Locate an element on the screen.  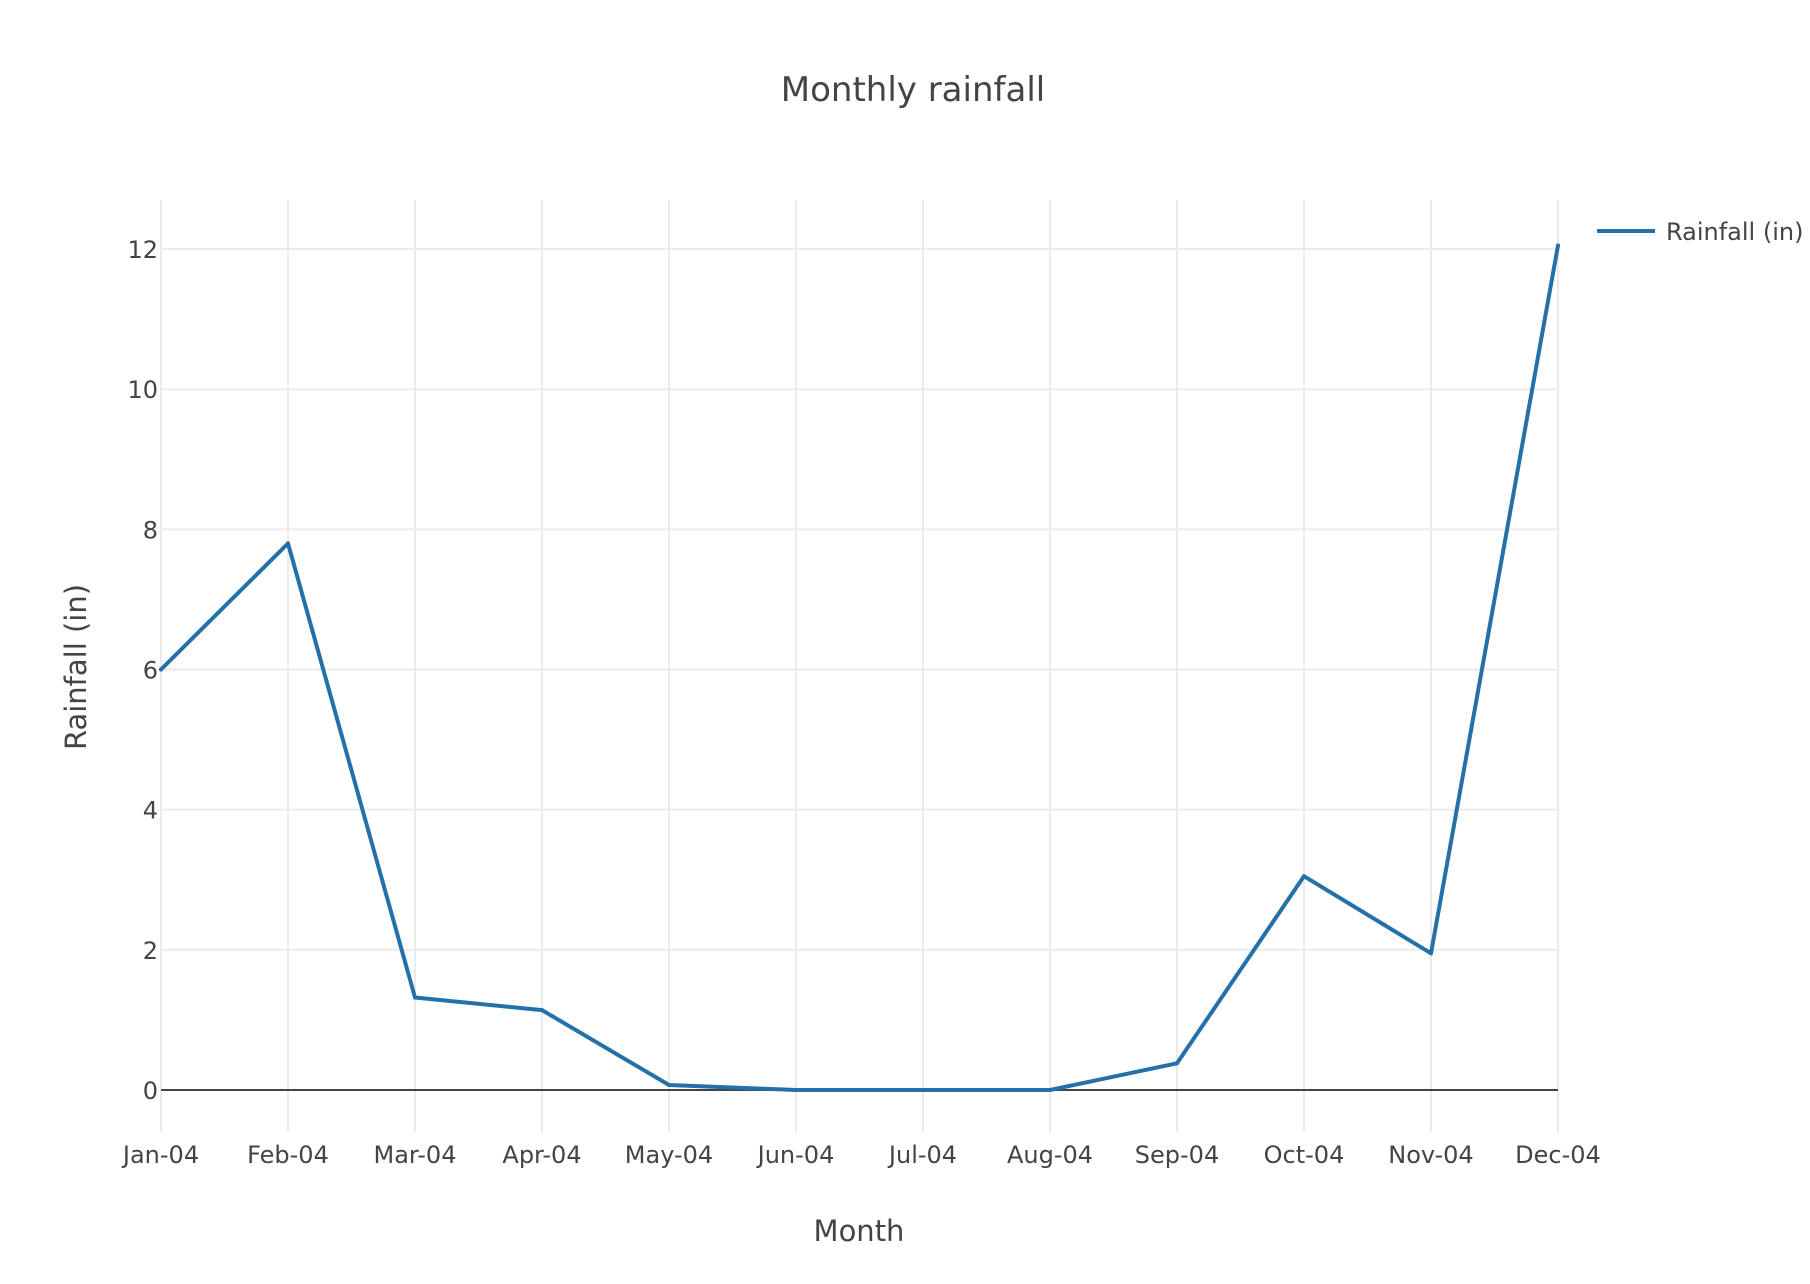
x-tick-label: Mar-04 is located at coordinates (415, 1155).